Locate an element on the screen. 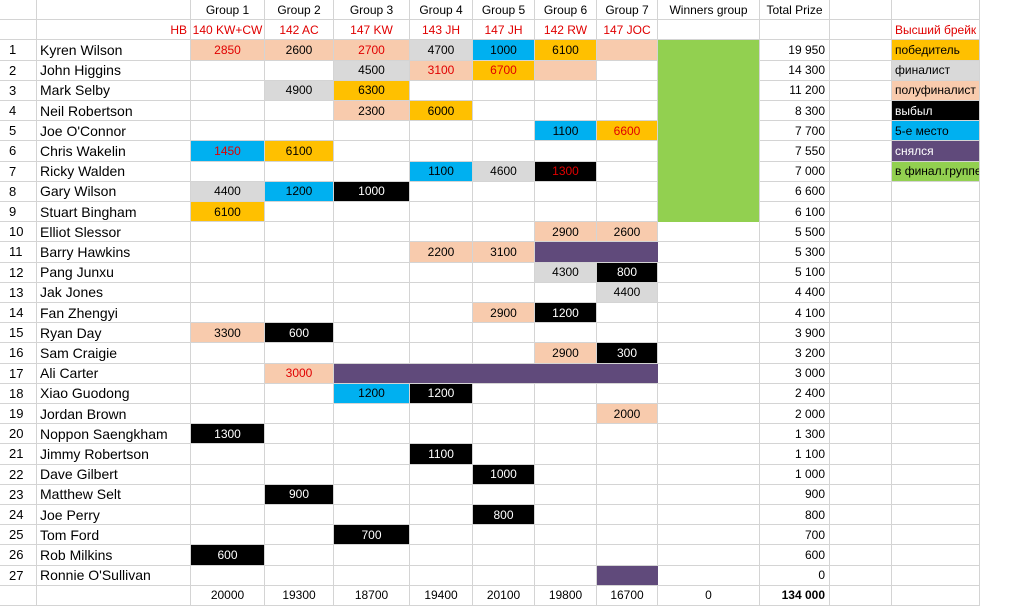  player-name: Mark Selby is located at coordinates (114, 90).